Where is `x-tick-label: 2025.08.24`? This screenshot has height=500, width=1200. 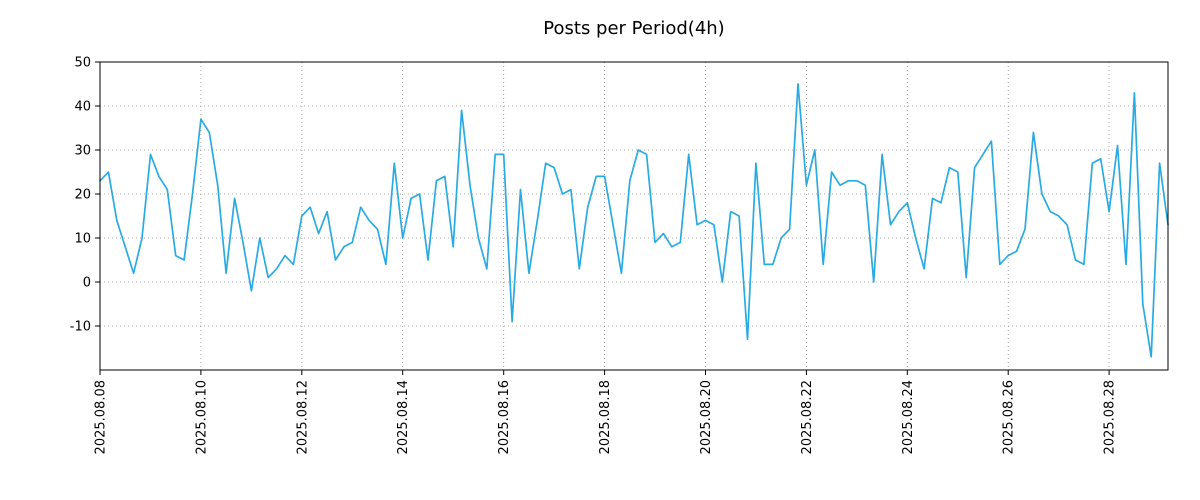
x-tick-label: 2025.08.24 is located at coordinates (908, 417).